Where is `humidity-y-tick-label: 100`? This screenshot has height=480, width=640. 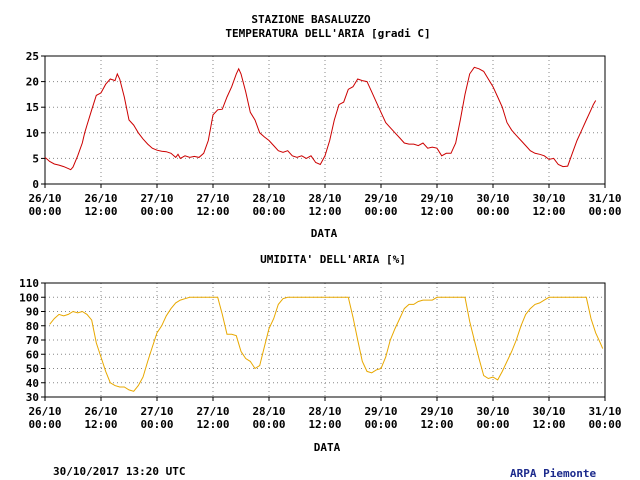
humidity-y-tick-label: 100 is located at coordinates (29, 297).